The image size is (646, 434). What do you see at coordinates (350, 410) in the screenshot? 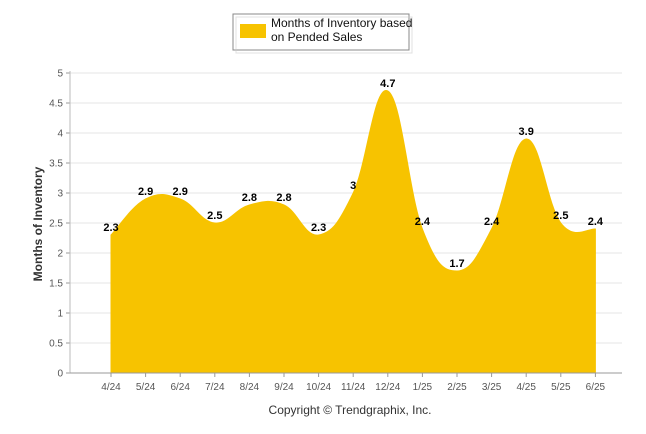
I see `copyright-footer: Copyright © Trendgraphix, Inc.` at bounding box center [350, 410].